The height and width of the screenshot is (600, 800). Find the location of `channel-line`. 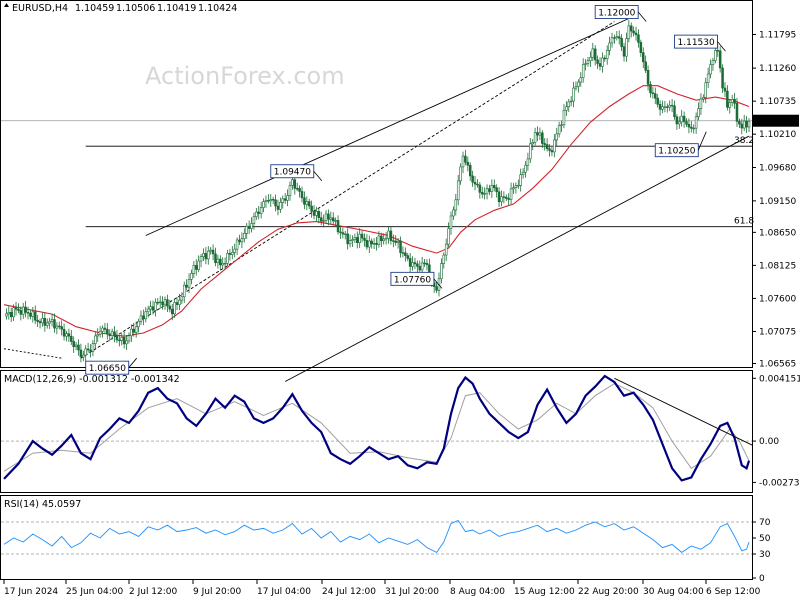

channel-line is located at coordinates (32, 353).